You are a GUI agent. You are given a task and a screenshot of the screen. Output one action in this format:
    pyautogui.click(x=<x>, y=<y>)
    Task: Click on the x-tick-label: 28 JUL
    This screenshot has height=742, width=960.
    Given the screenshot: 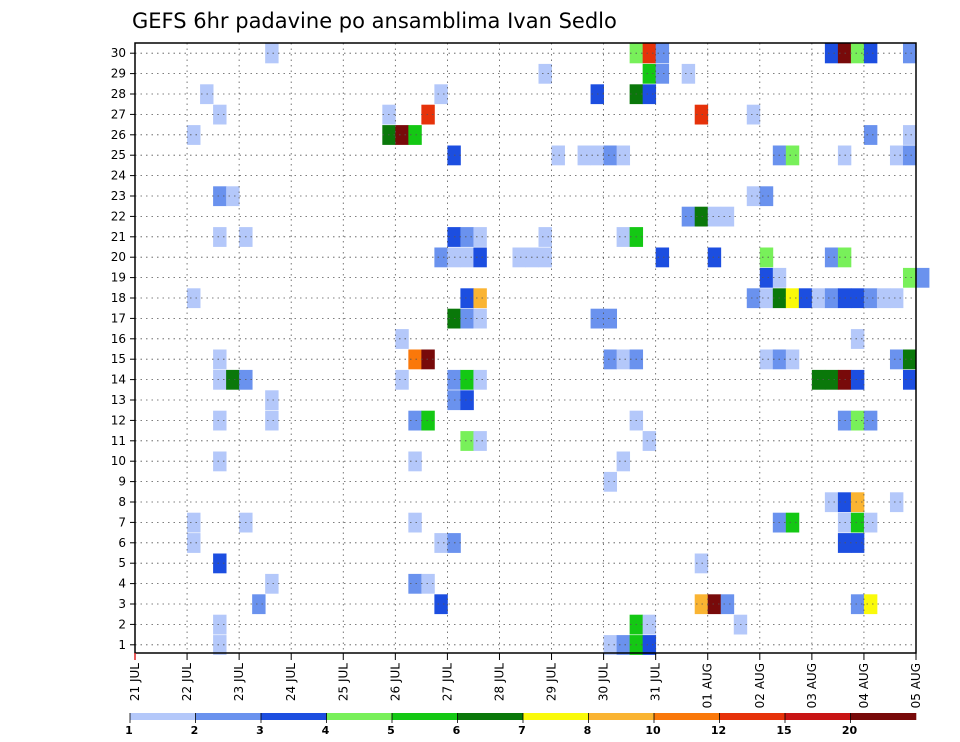 What is the action you would take?
    pyautogui.click(x=499, y=682)
    